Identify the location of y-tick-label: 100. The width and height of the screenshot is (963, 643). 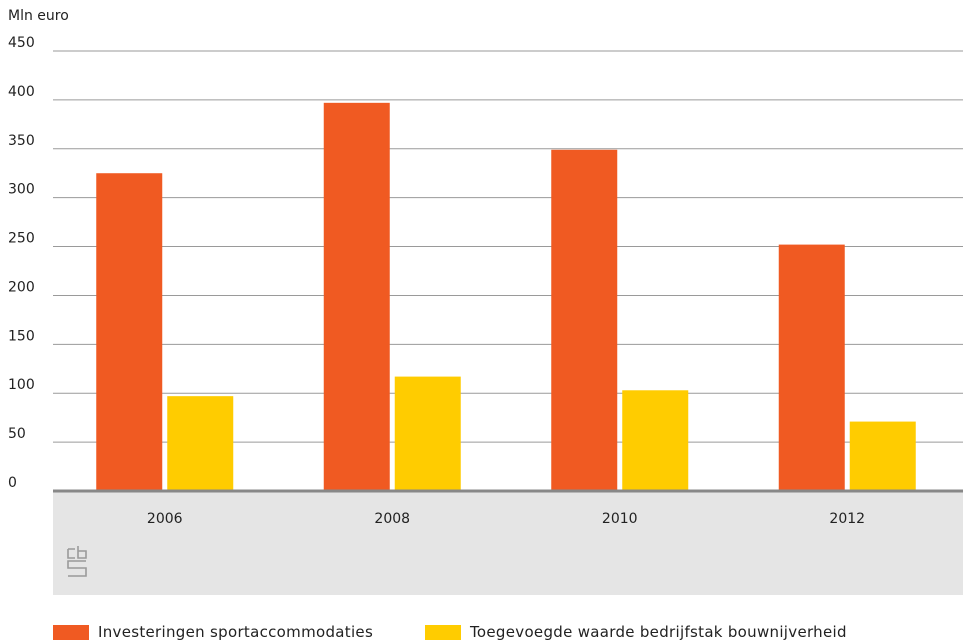
(21, 385).